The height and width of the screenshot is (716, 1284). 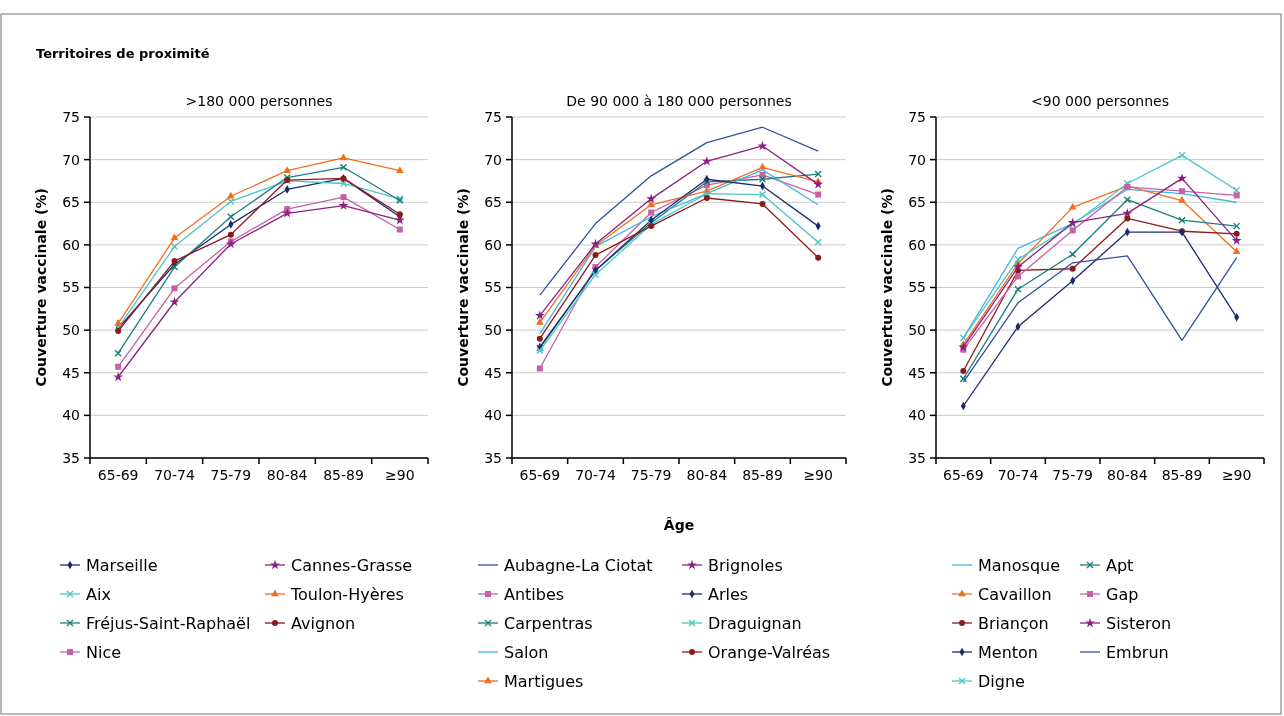 What do you see at coordinates (679, 101) in the screenshot?
I see `chart-title: De 90 000 à 180 000 personnes` at bounding box center [679, 101].